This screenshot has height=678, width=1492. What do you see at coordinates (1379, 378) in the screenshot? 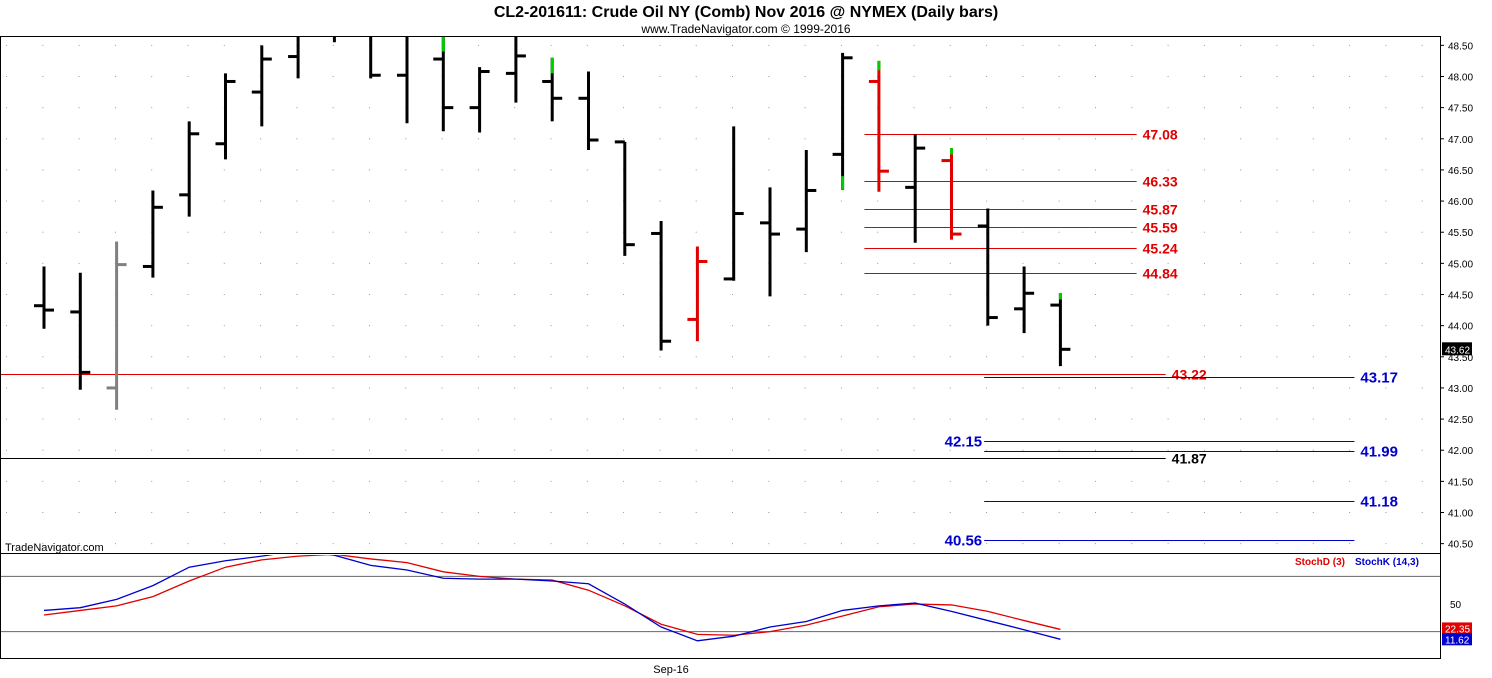
I see `level-label: 43.17` at bounding box center [1379, 378].